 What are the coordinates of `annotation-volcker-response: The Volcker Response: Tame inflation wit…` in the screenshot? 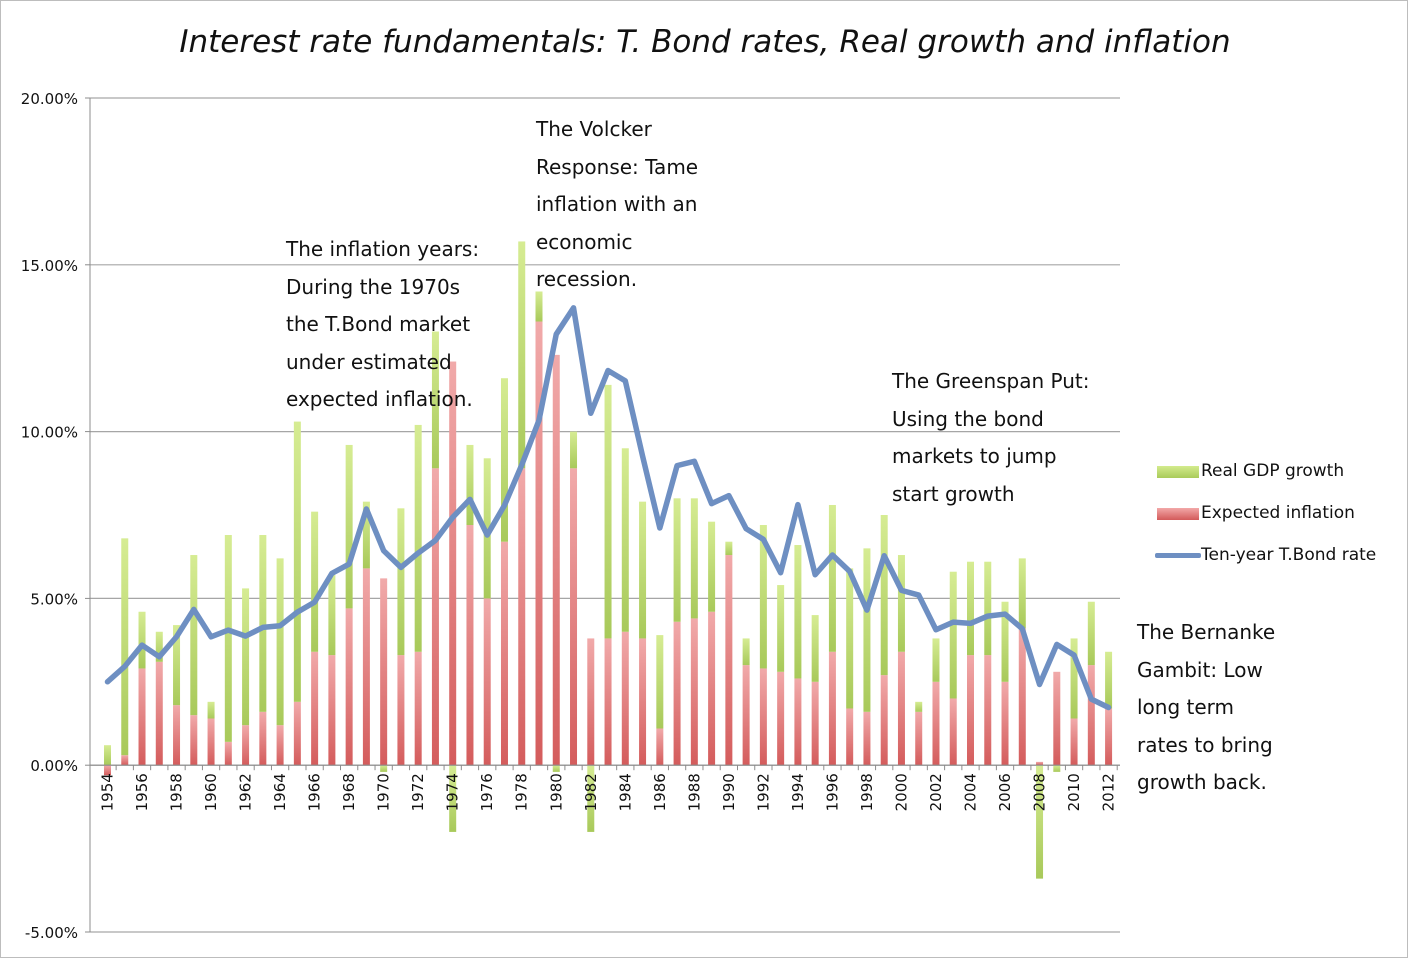 It's located at (617, 204).